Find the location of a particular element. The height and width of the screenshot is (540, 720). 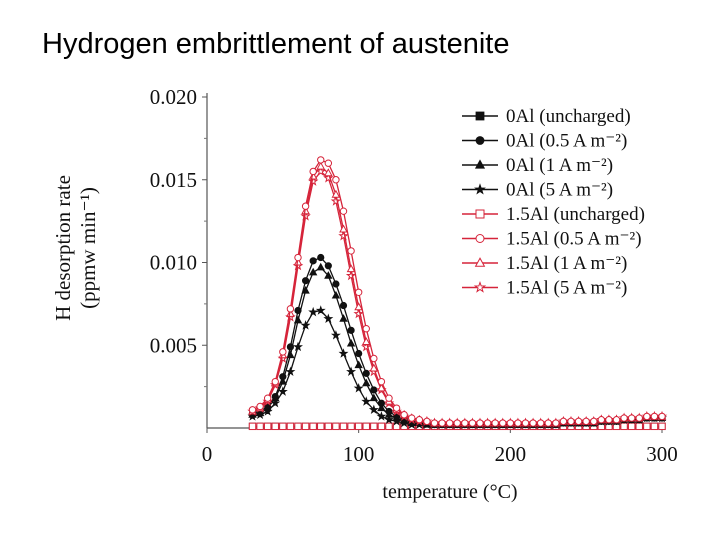

slide-title: Hydrogen embrittlement of austenite is located at coordinates (276, 44).